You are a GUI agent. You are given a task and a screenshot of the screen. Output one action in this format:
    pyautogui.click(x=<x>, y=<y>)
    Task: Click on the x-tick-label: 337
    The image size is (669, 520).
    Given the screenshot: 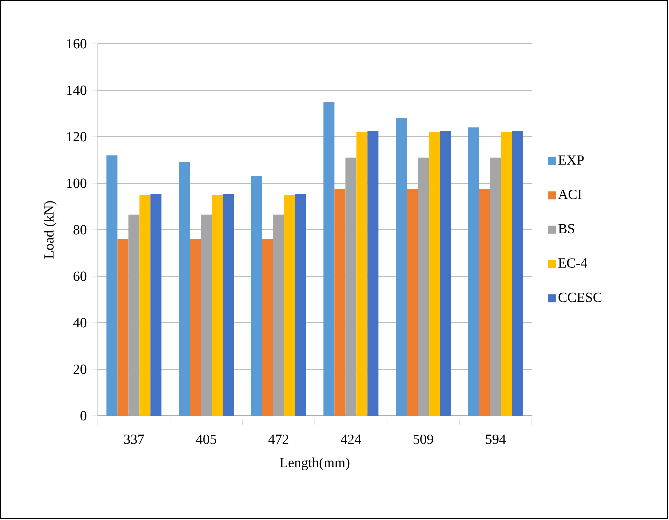 What is the action you would take?
    pyautogui.click(x=134, y=439)
    